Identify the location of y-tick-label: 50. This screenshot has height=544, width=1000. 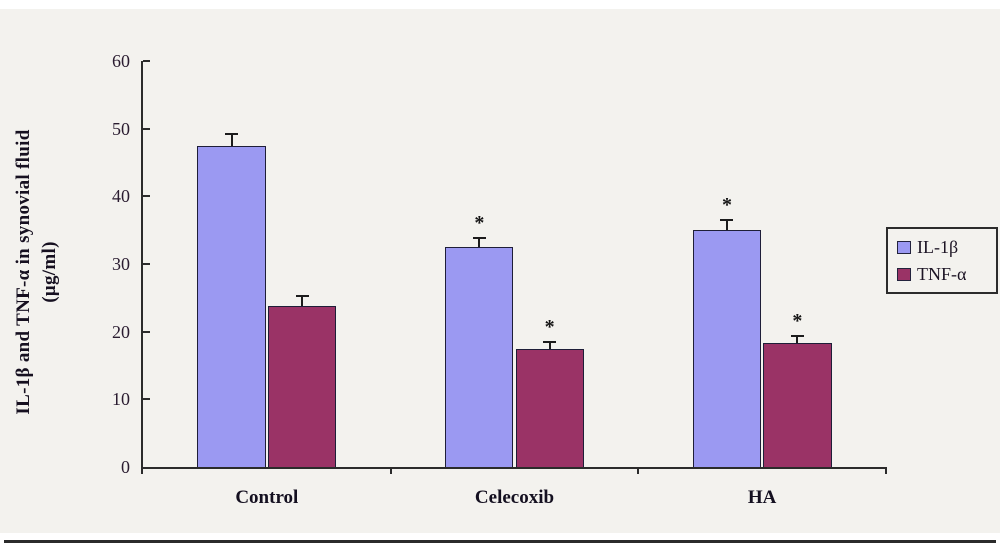
(121, 128).